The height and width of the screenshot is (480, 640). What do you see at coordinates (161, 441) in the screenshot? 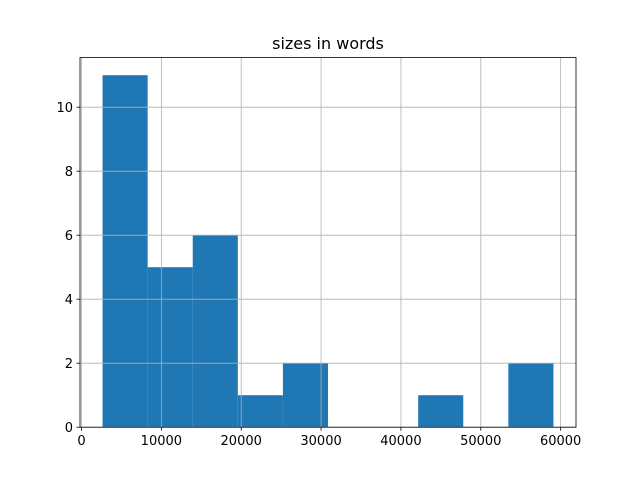
I see `x-tick-label: 10000` at bounding box center [161, 441].